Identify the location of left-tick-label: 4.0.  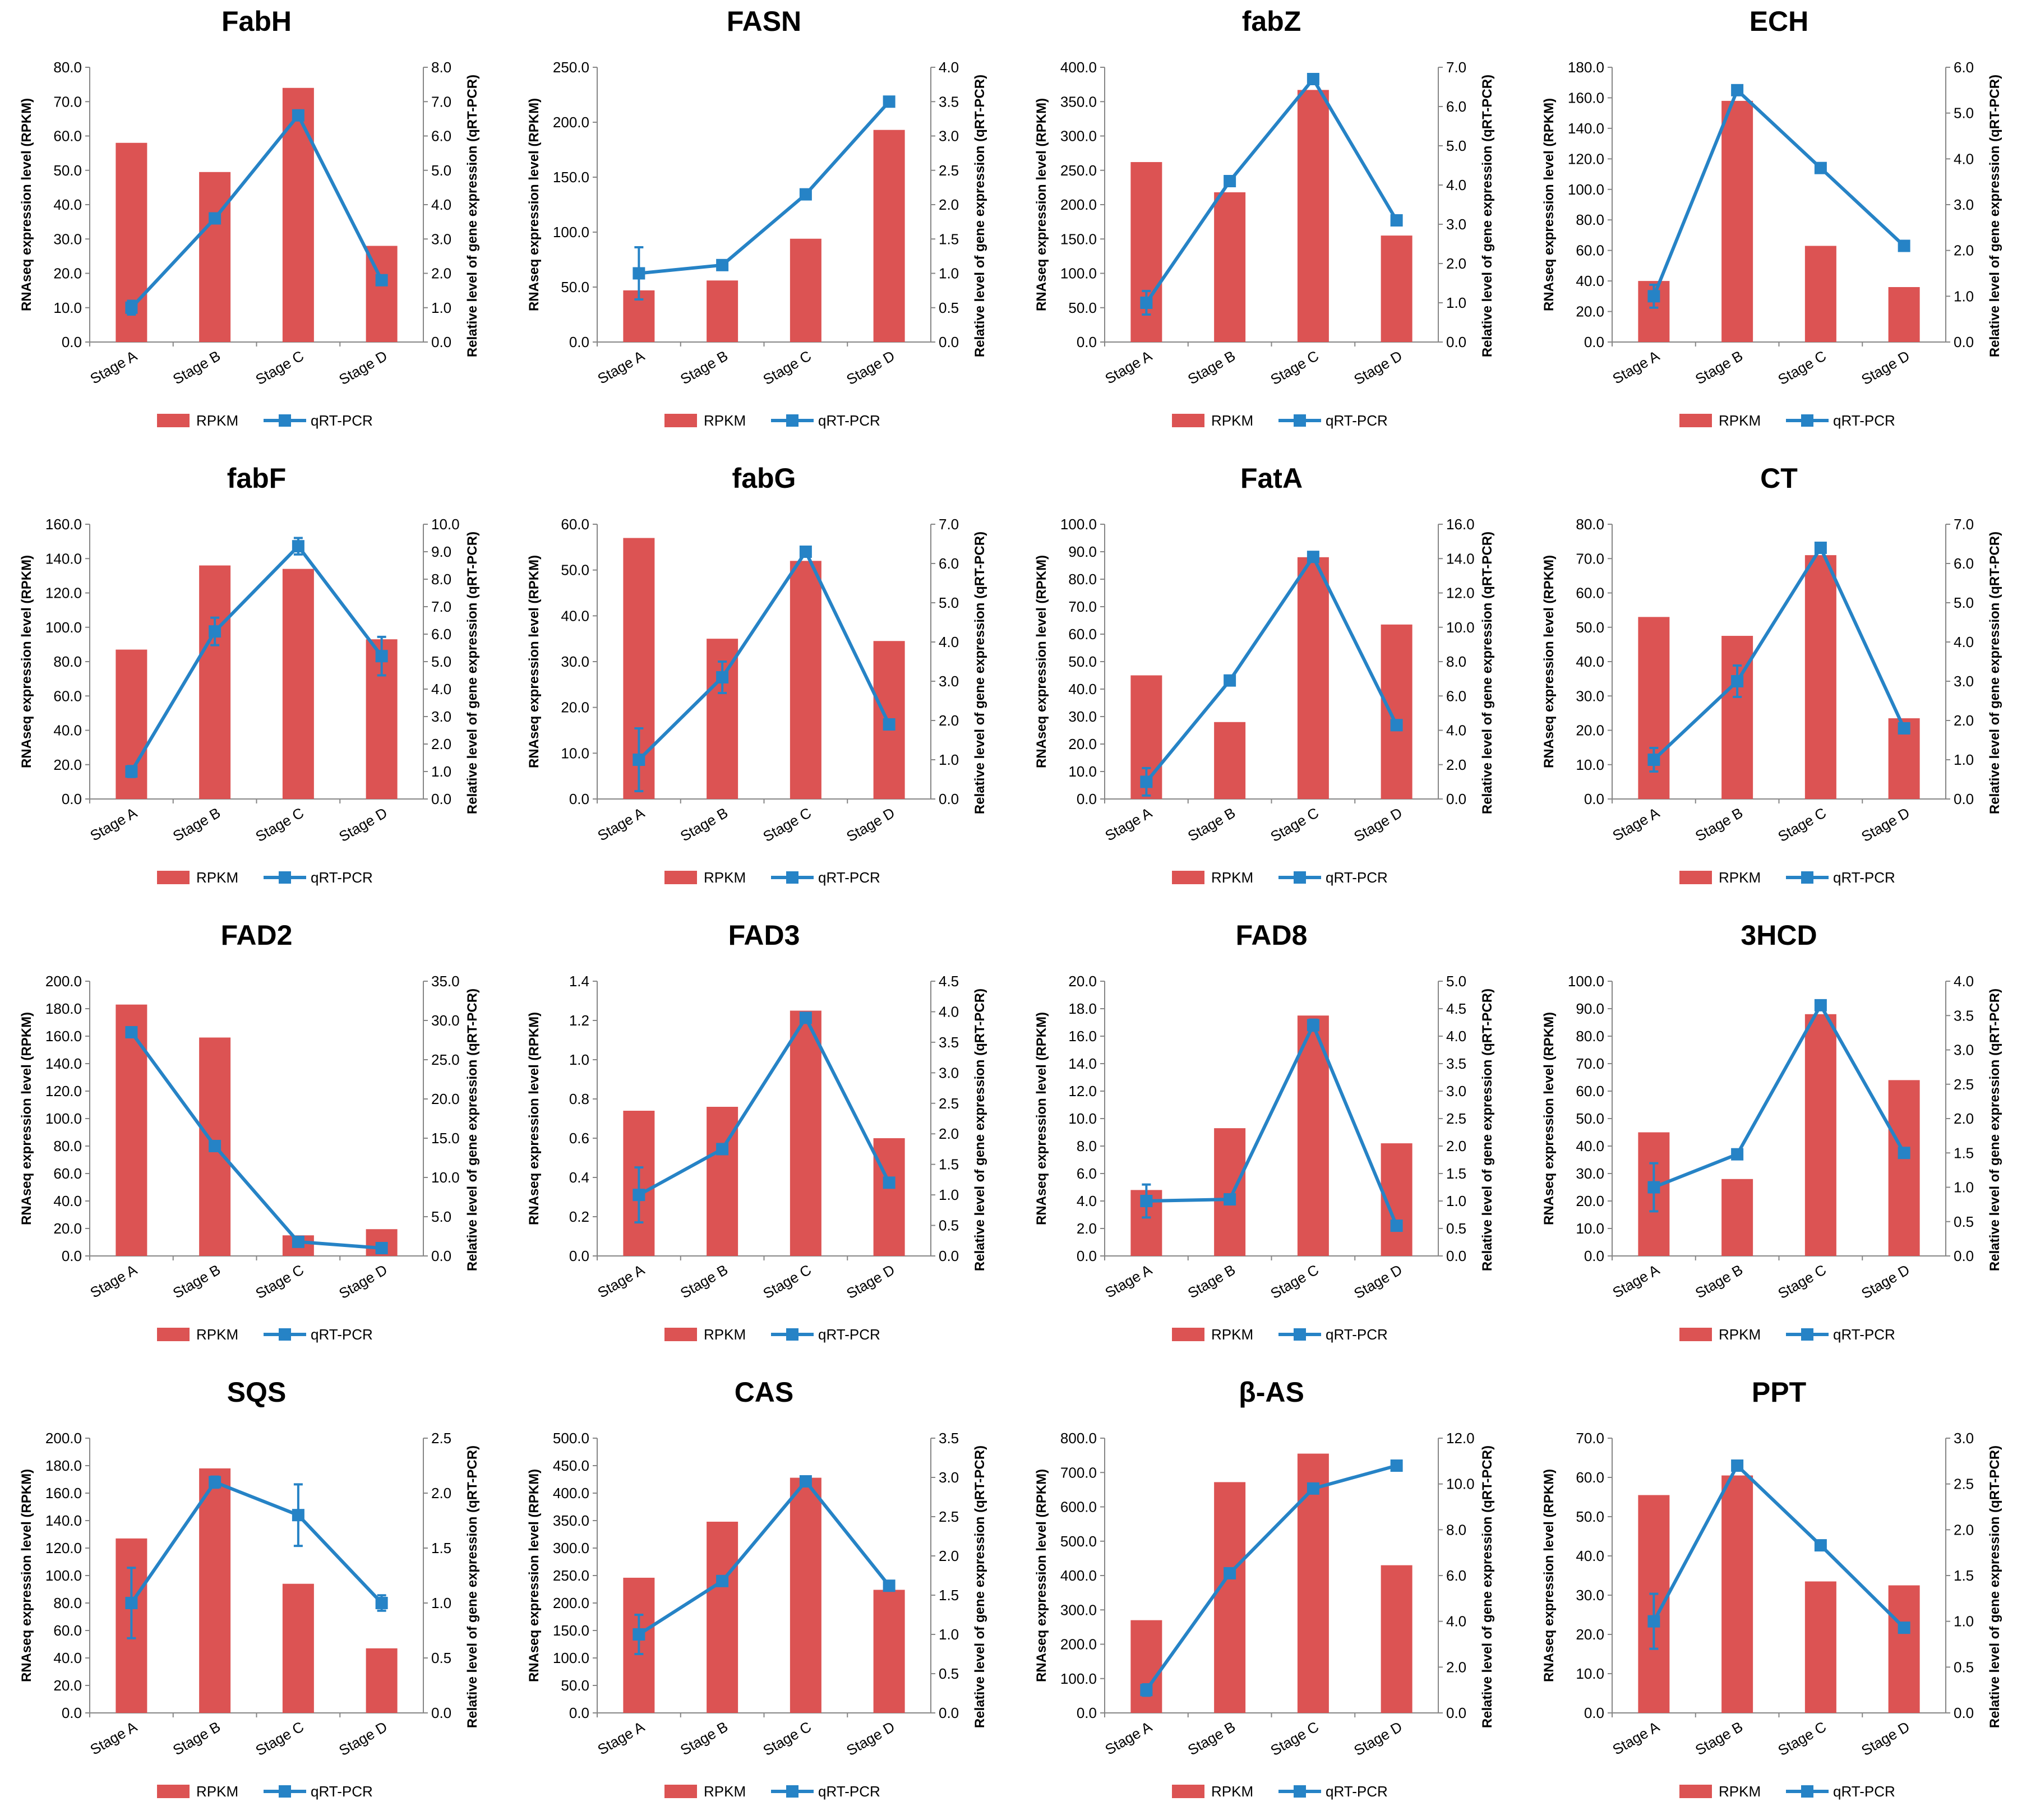
(1087, 1201).